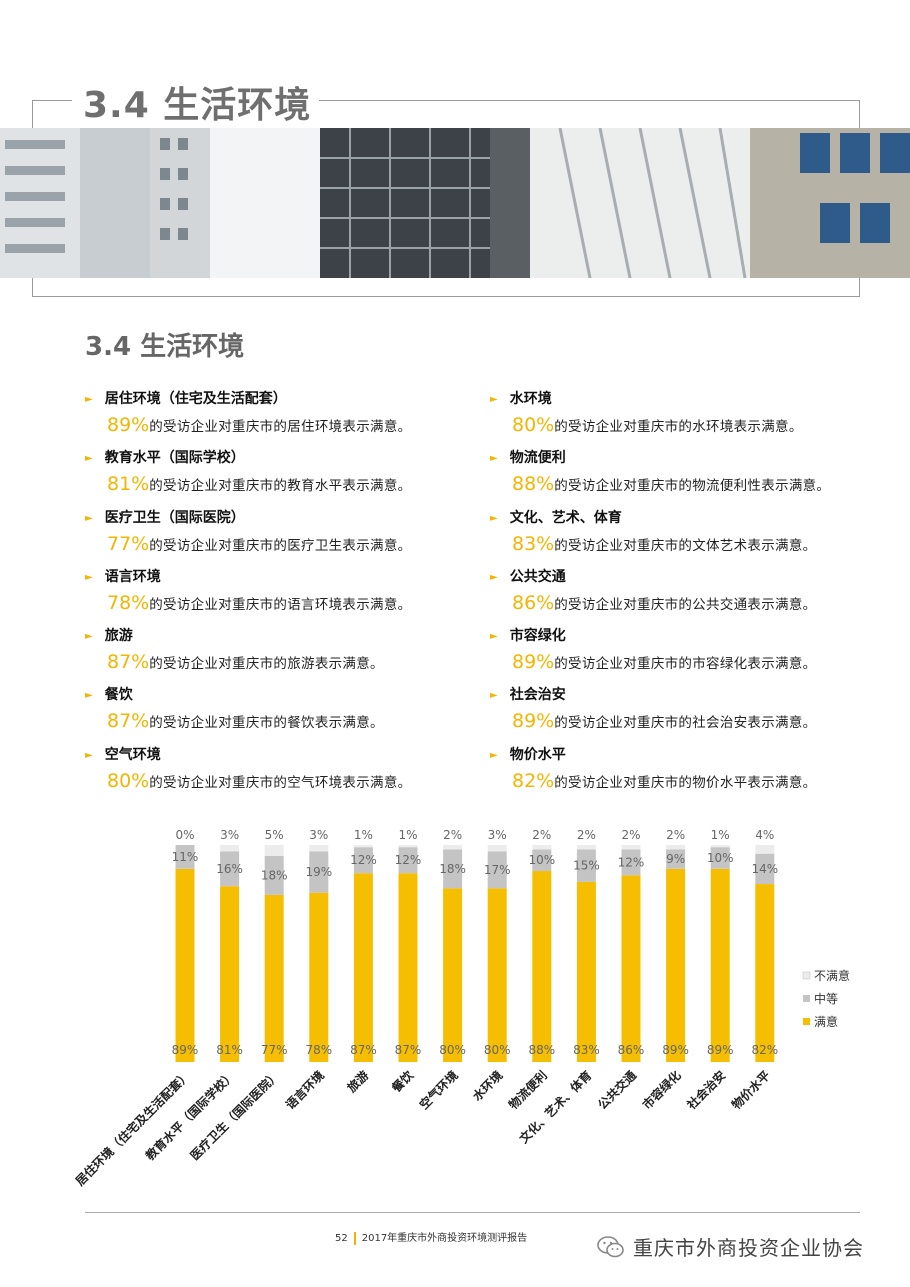 The image size is (910, 1287). Describe the element at coordinates (678, 427) in the screenshot. I see `item-description: 的受访企业对重庆市的水环境表示满意。` at that location.